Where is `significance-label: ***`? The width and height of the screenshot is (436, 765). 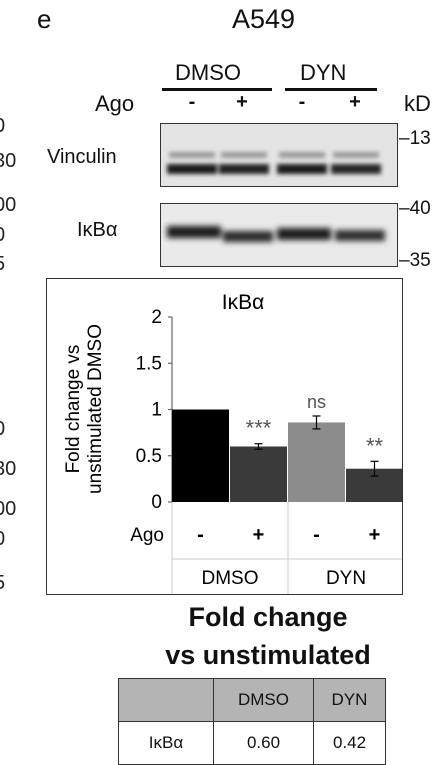 significance-label: *** is located at coordinates (259, 428).